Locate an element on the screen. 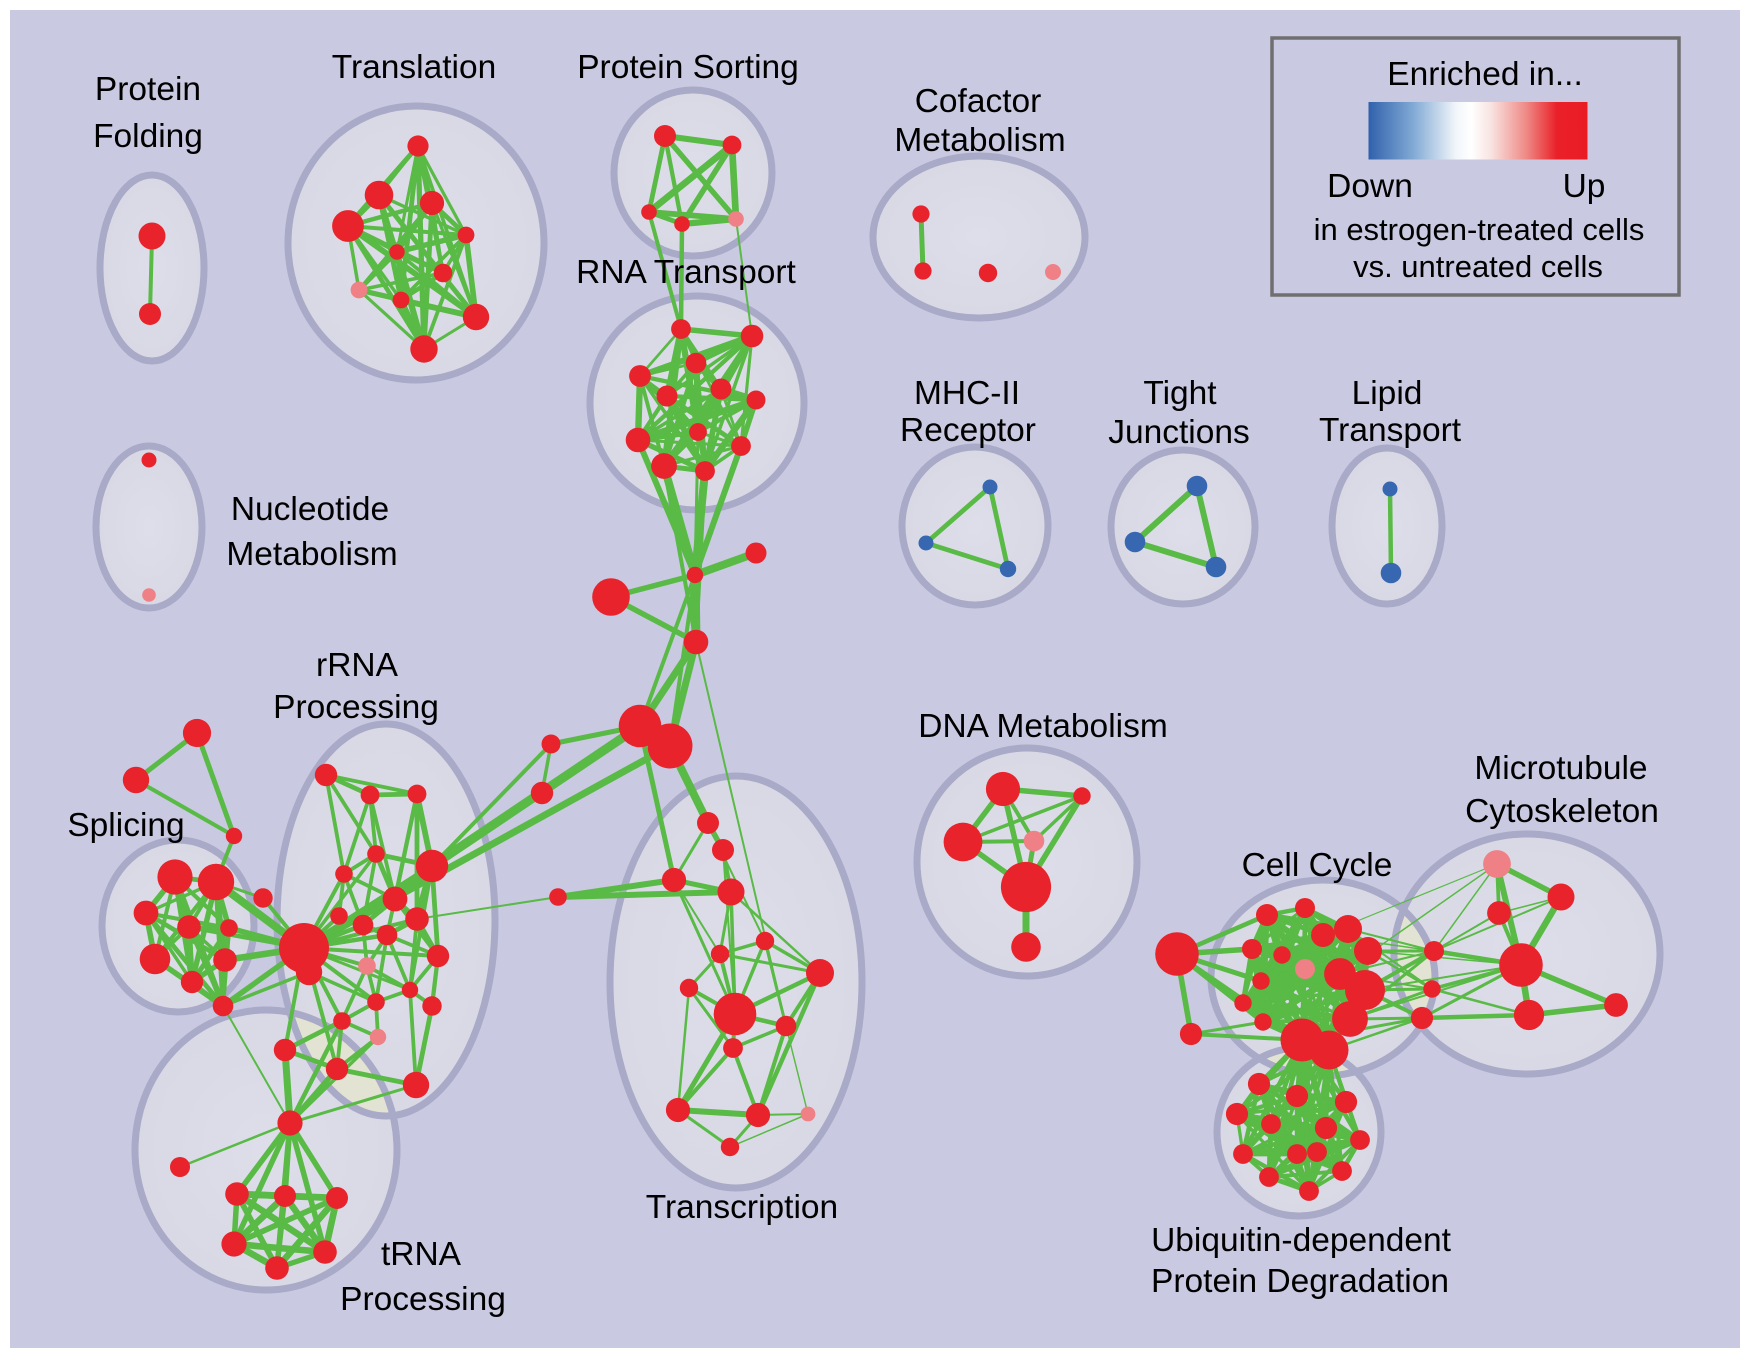 Image resolution: width=1750 pixels, height=1360 pixels. svg-text: RNA Transport is located at coordinates (686, 272).